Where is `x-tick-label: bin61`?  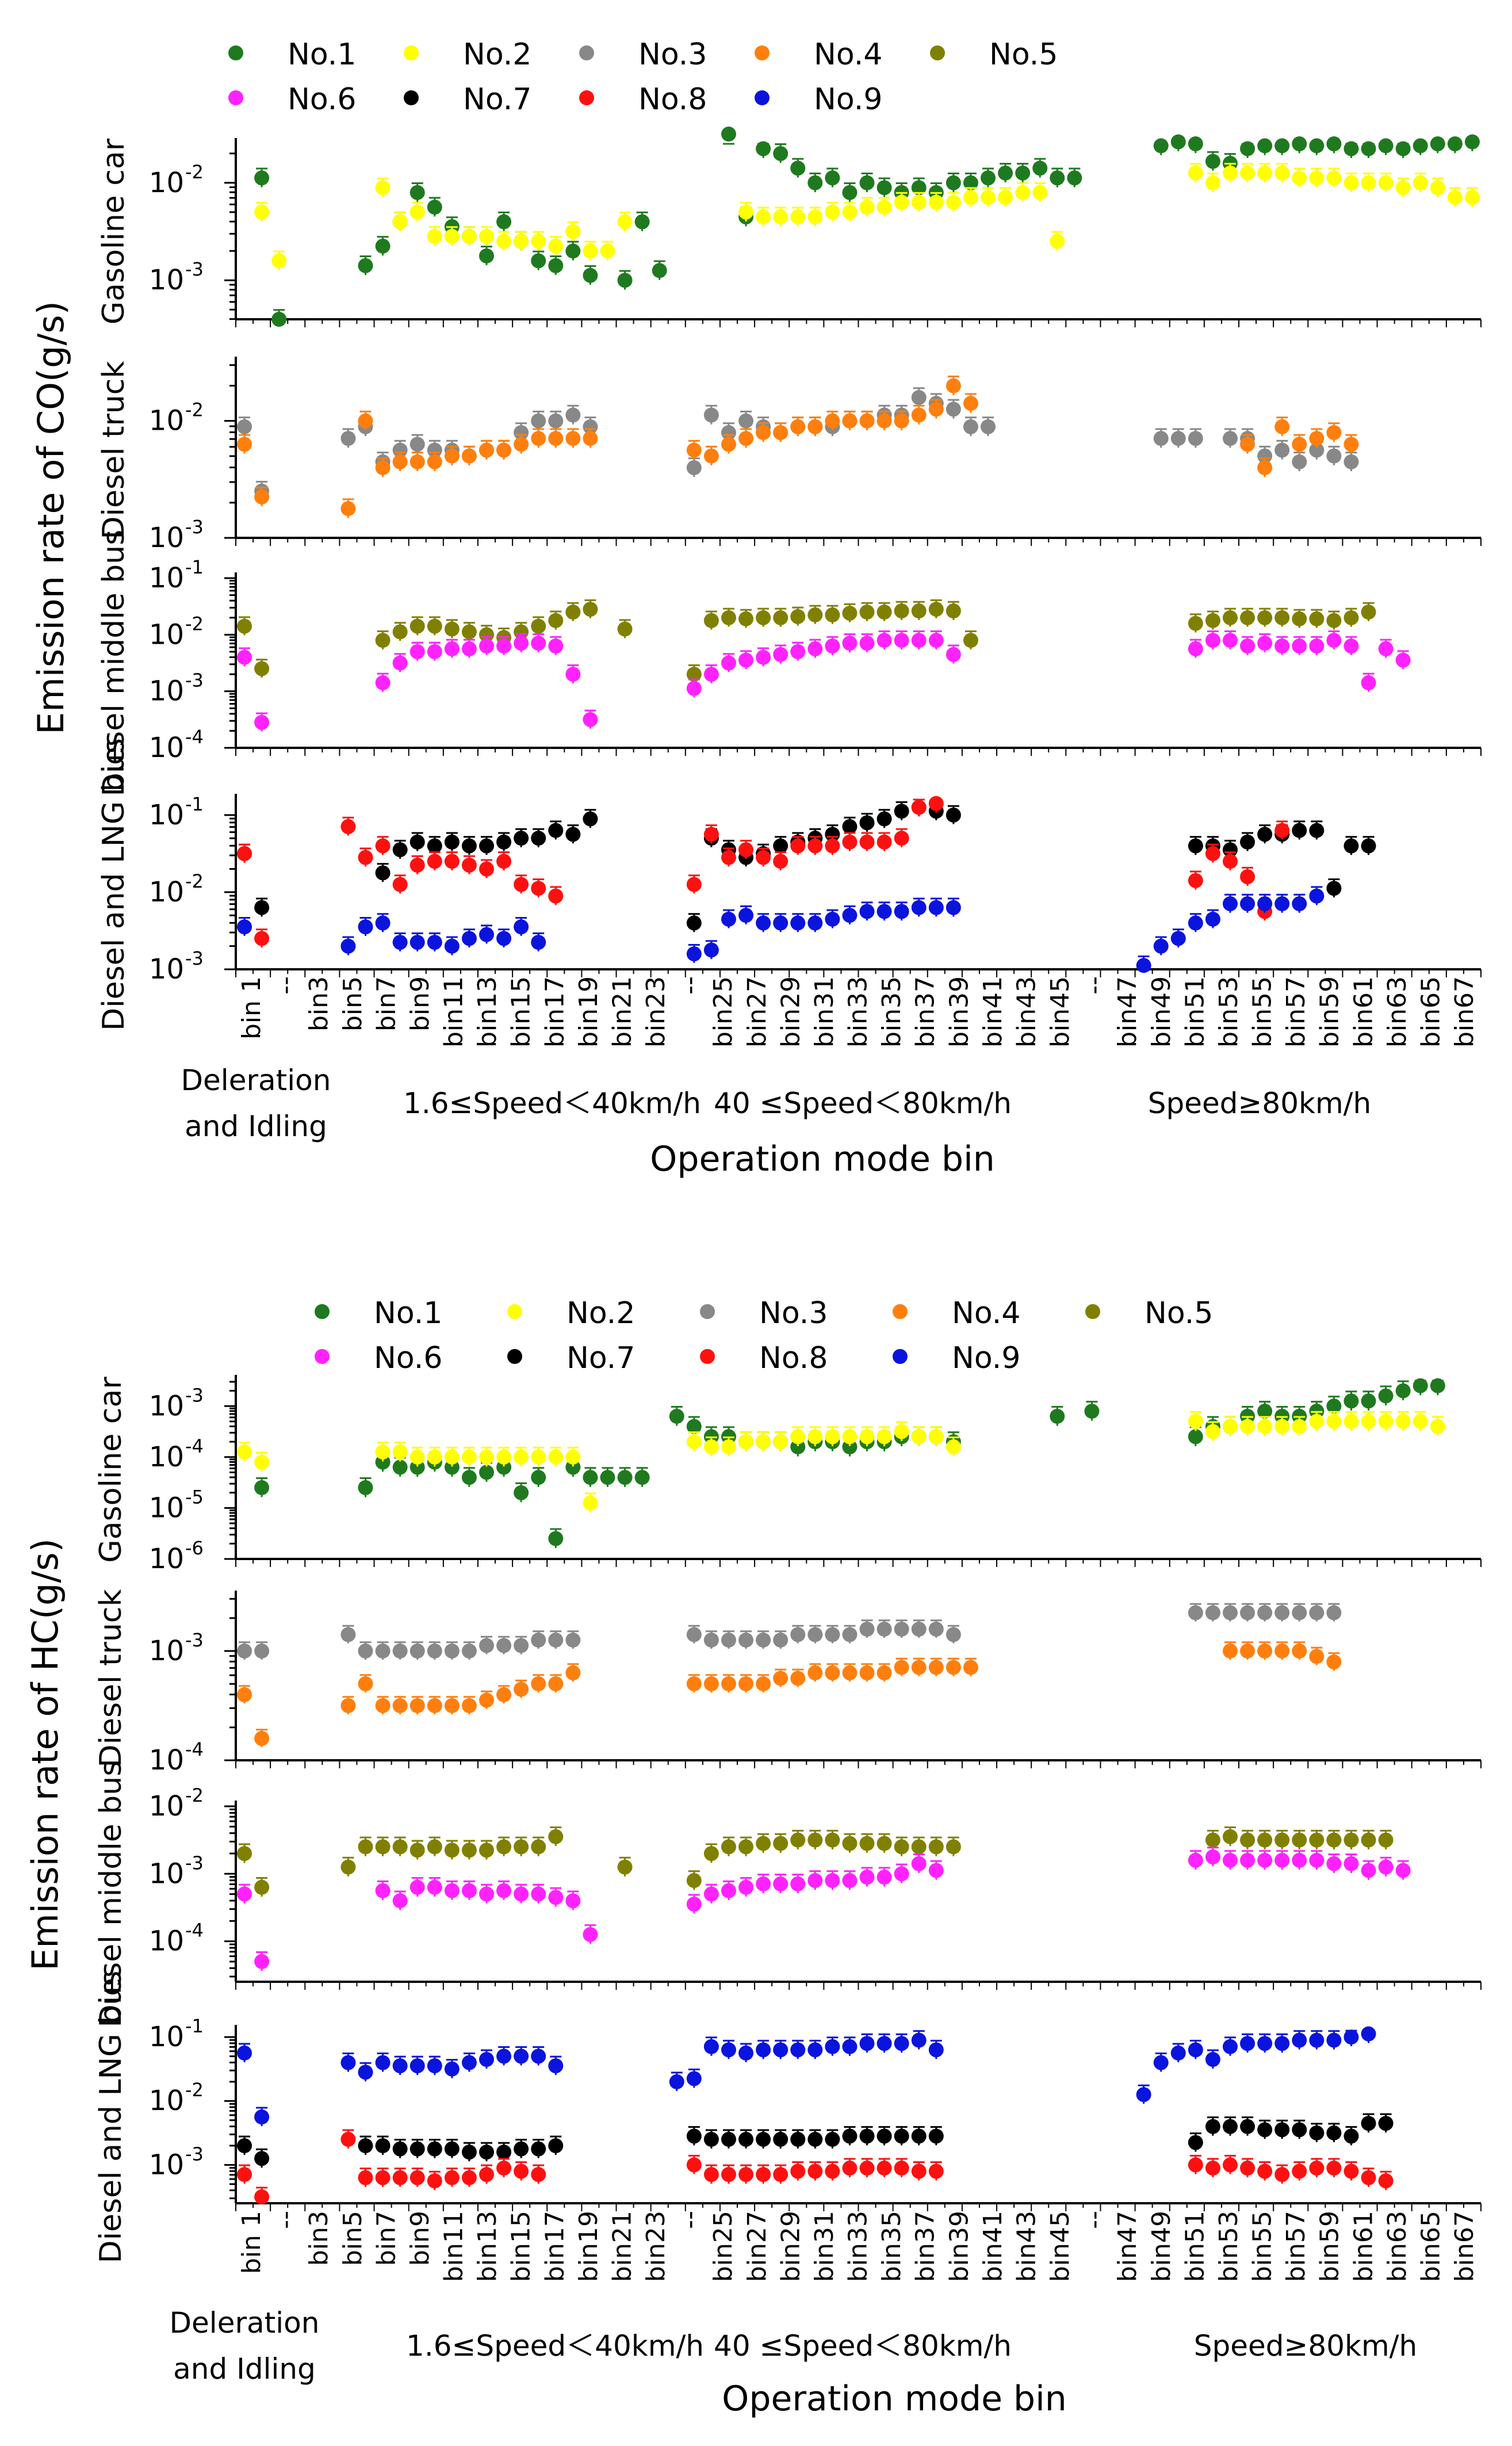
x-tick-label: bin61 is located at coordinates (1363, 1012).